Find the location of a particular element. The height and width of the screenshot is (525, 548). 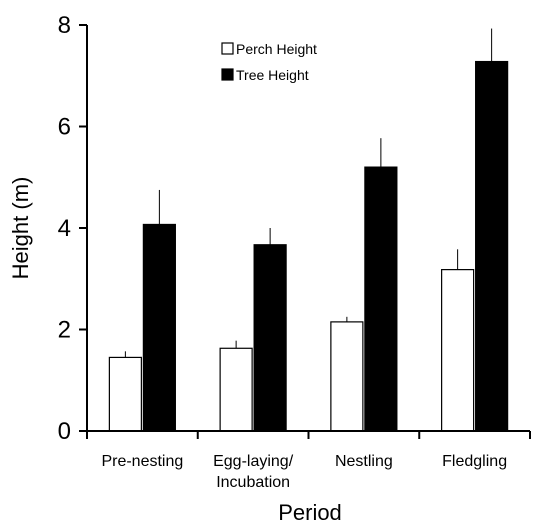

legend-label-tree: Tree Height is located at coordinates (272, 75).